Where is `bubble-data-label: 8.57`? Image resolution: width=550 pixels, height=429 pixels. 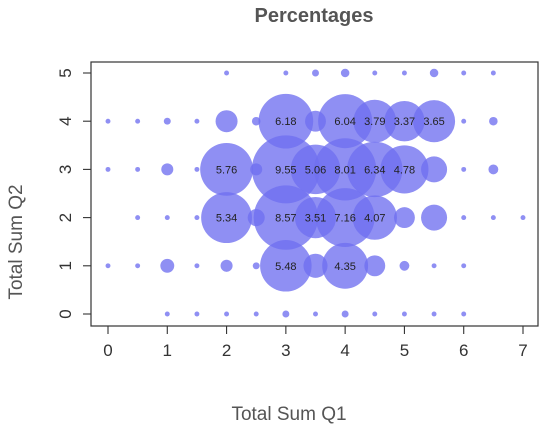 bubble-data-label: 8.57 is located at coordinates (285, 219).